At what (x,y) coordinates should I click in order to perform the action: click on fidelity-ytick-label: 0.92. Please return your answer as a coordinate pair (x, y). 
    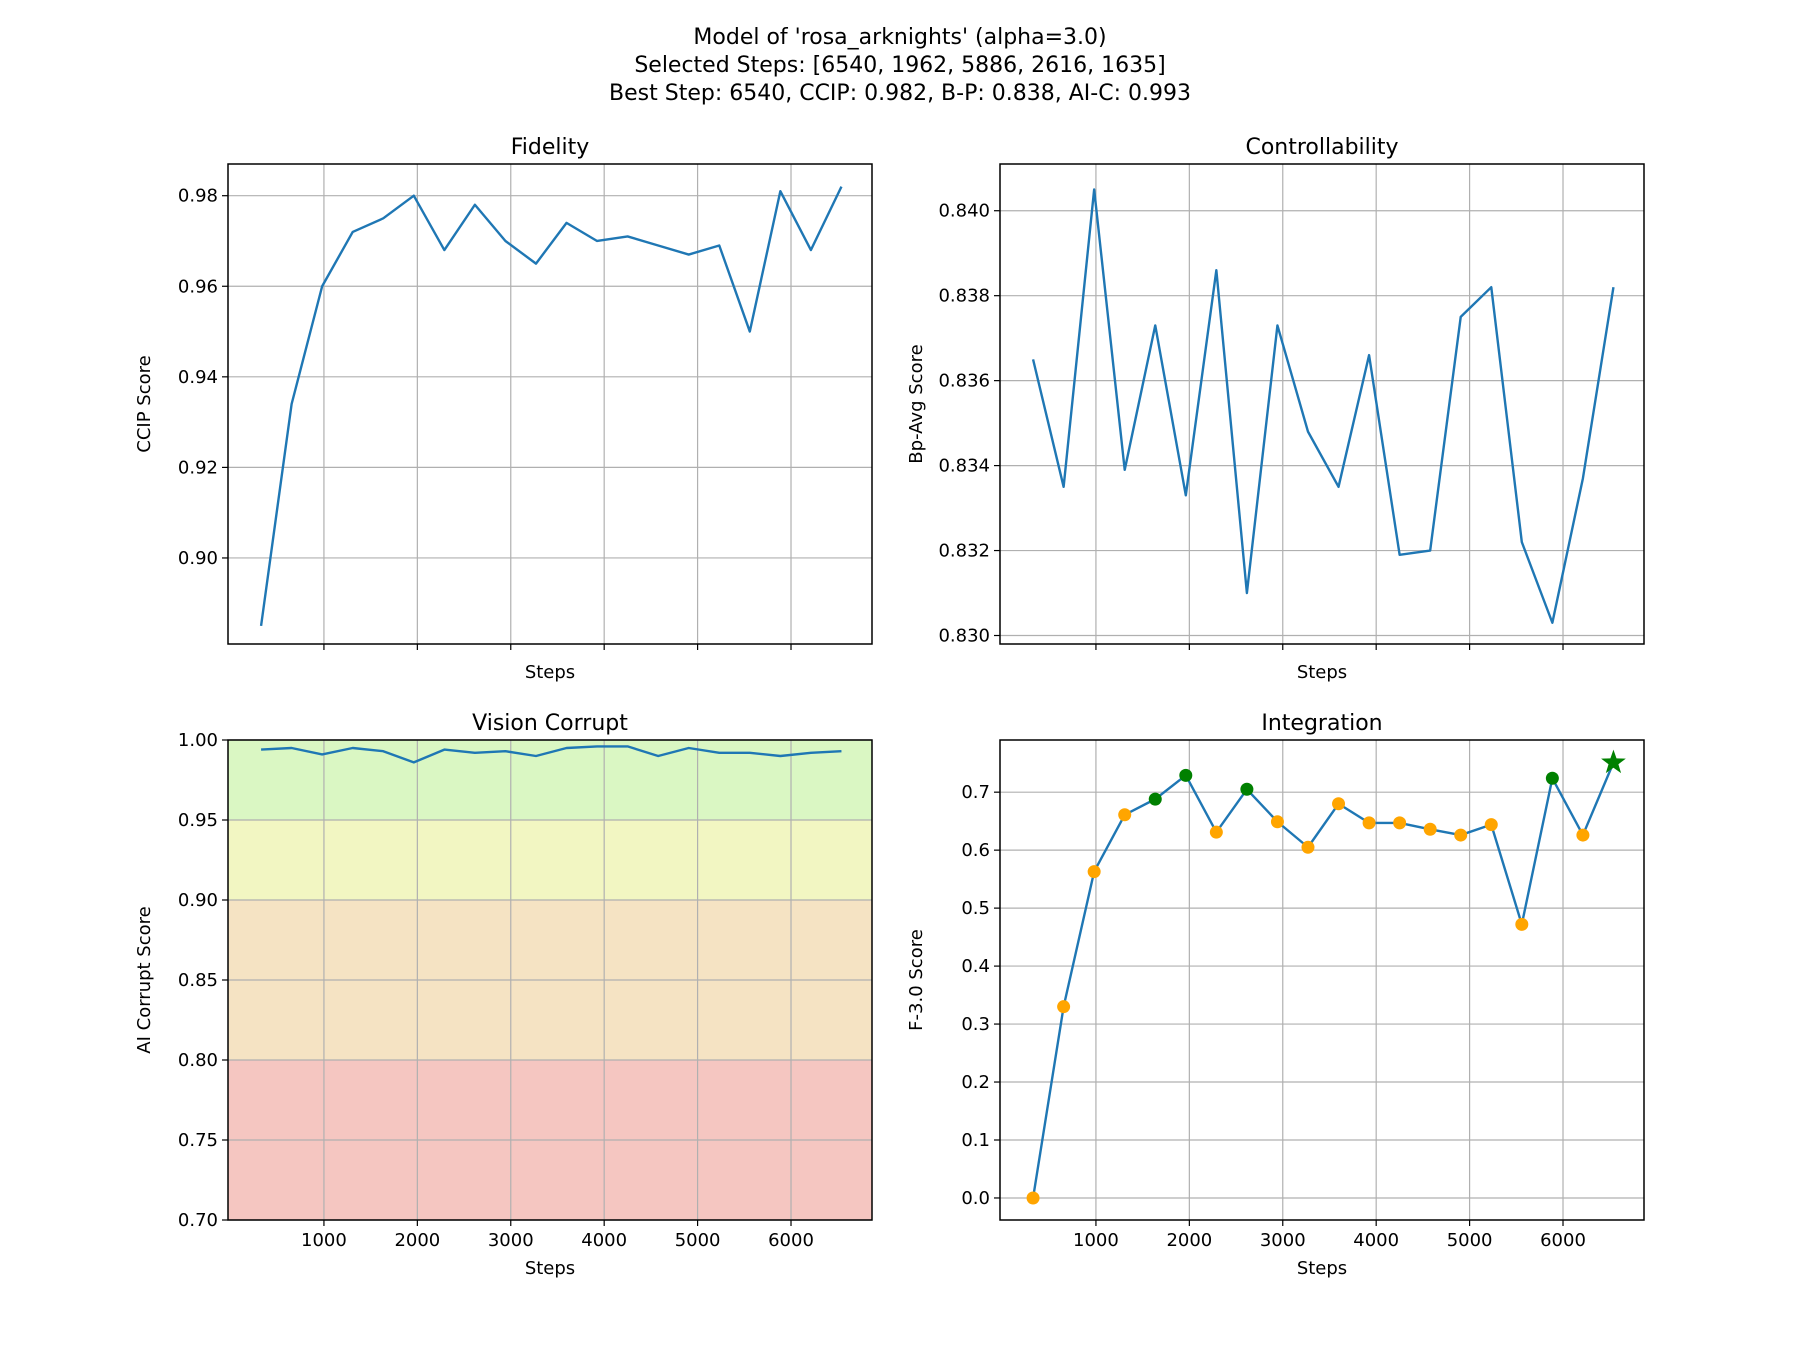
    Looking at the image, I should click on (198, 467).